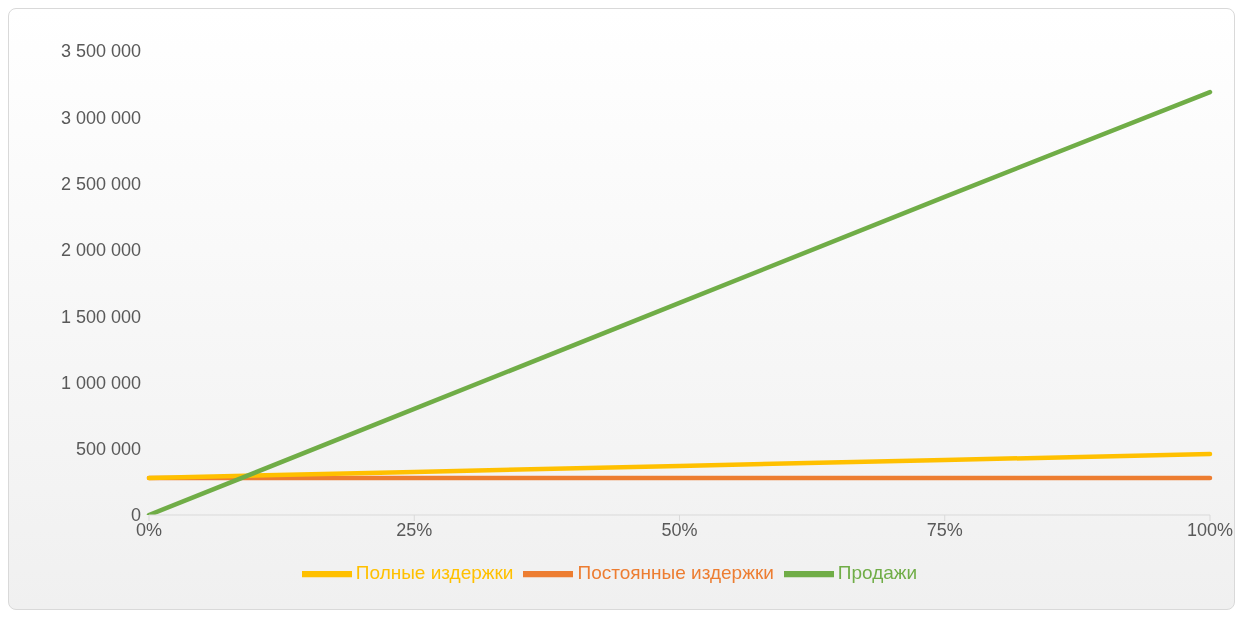 Image resolution: width=1245 pixels, height=620 pixels. I want to click on y-tick-label: 500 000, so click(108, 449).